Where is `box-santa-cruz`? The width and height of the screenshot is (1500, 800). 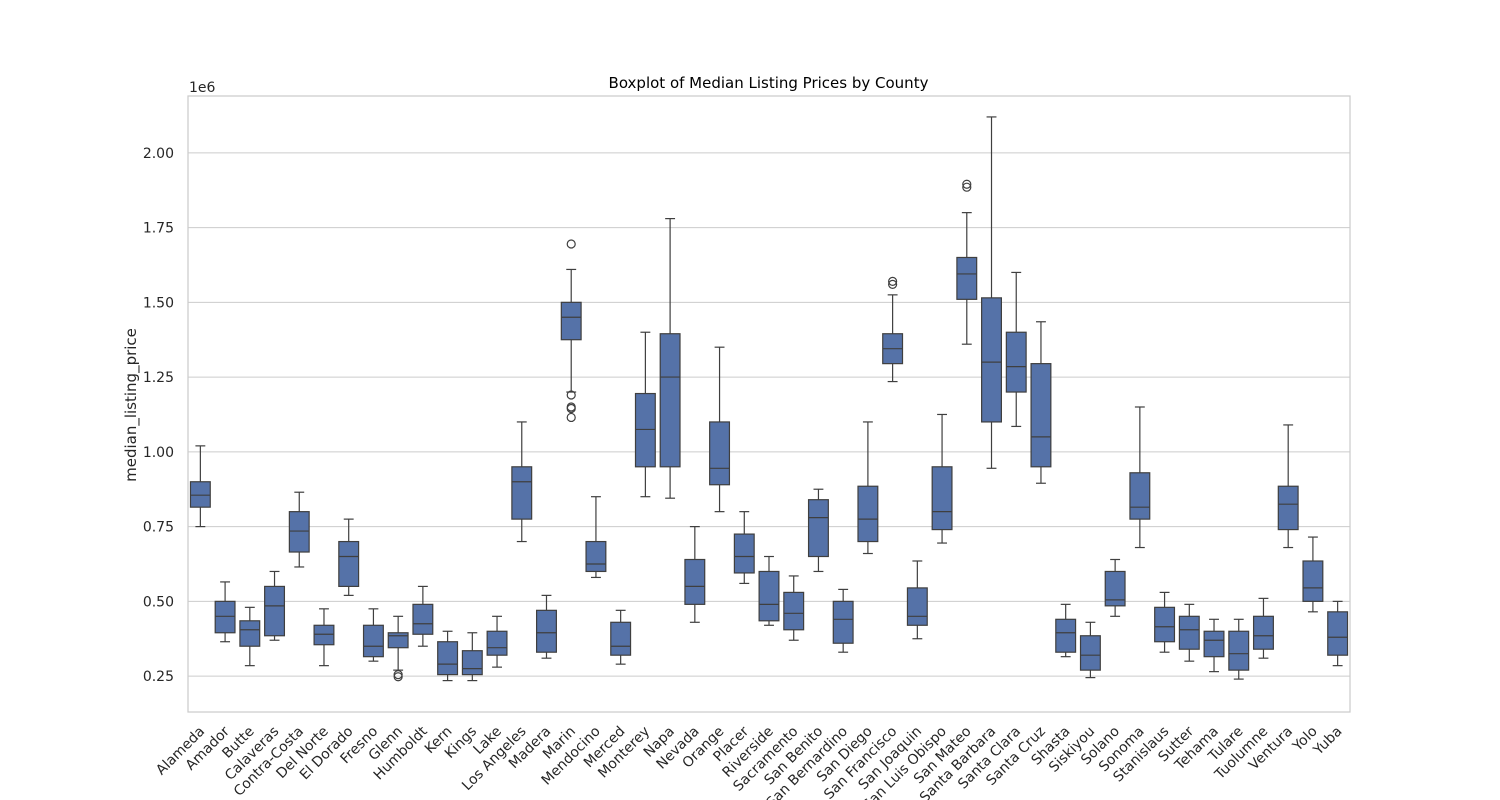 box-santa-cruz is located at coordinates (1041, 402).